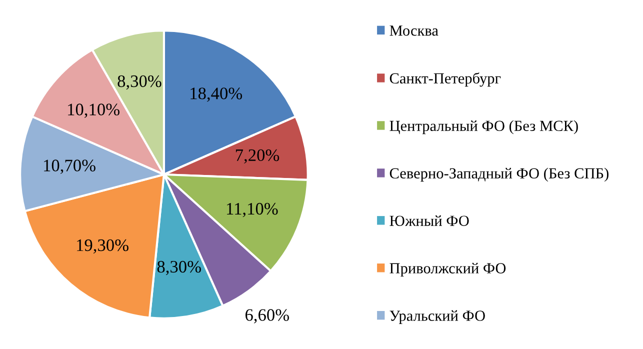 The height and width of the screenshot is (349, 643). Describe the element at coordinates (437, 317) in the screenshot. I see `legend-label: Уральский ФО` at that location.